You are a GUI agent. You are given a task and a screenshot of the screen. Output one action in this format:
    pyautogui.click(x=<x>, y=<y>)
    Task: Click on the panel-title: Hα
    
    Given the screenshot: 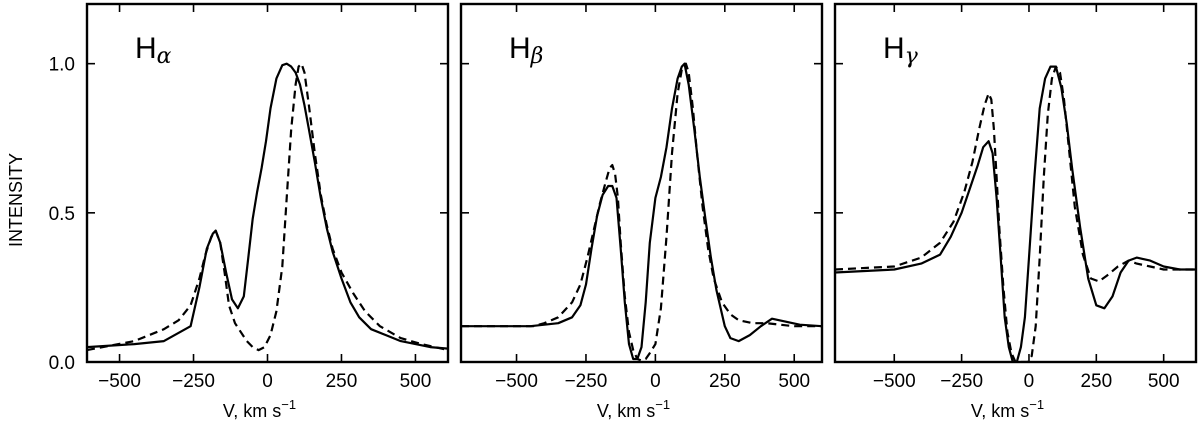 What is the action you would take?
    pyautogui.click(x=153, y=50)
    